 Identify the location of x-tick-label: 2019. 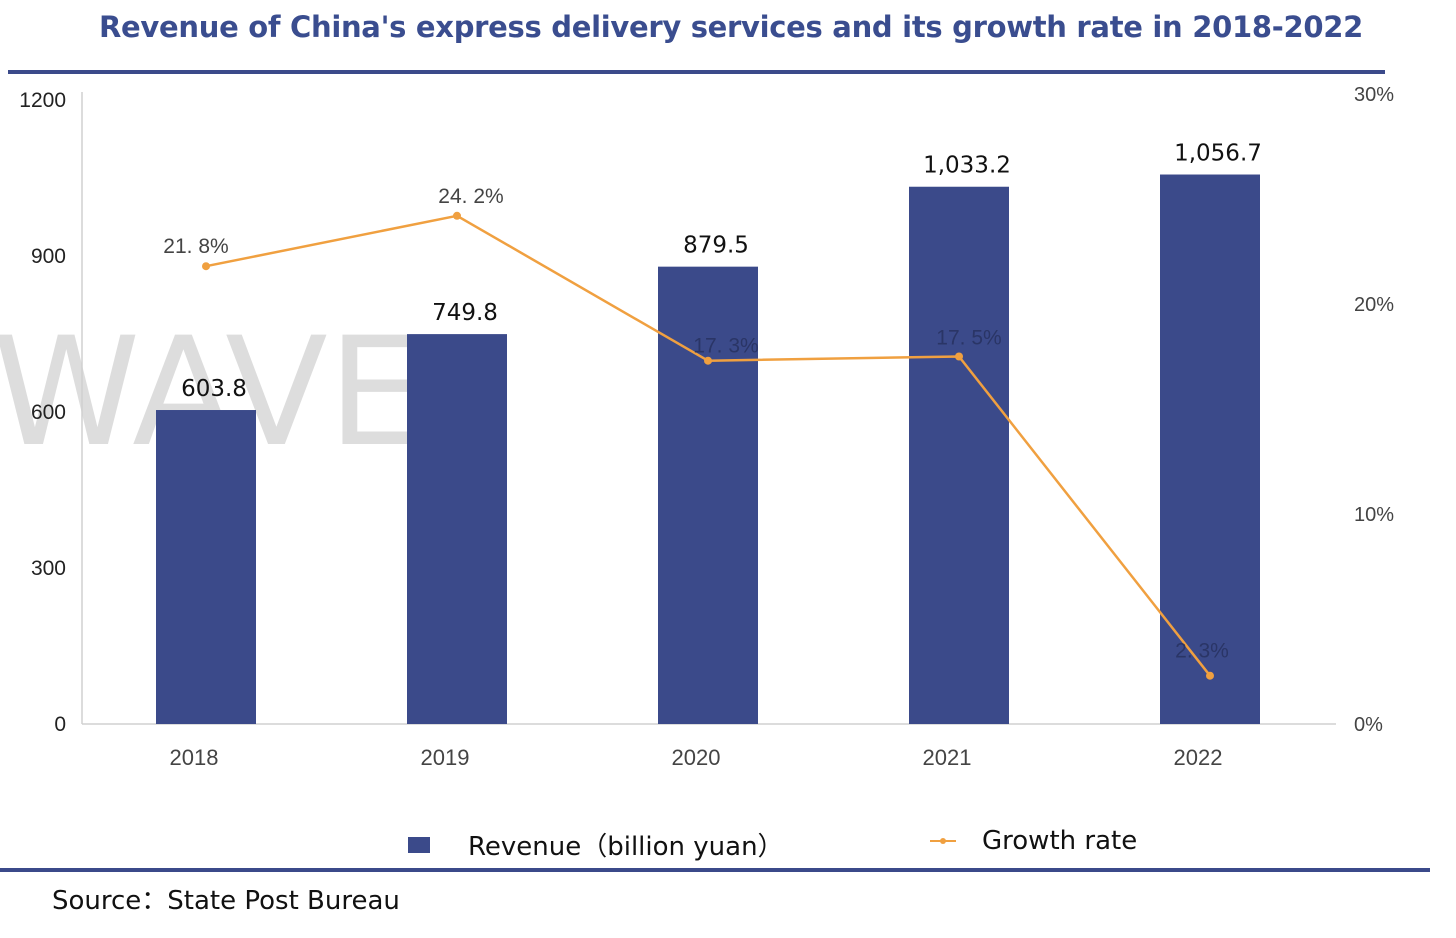
(445, 757).